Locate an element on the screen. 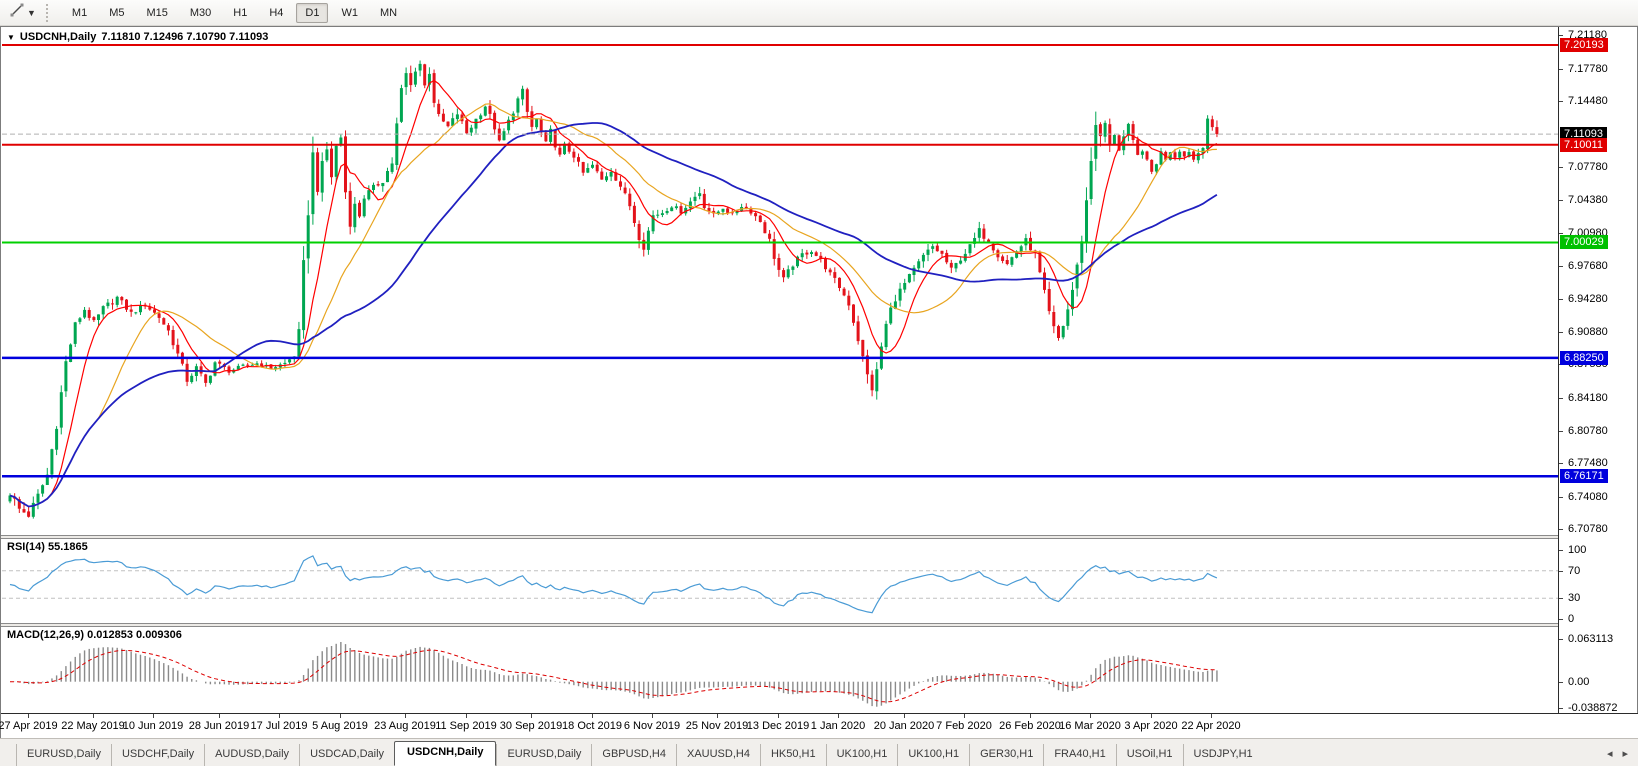  chart-tab-xauusd-h4: XAUUSD,H4 is located at coordinates (717, 755).